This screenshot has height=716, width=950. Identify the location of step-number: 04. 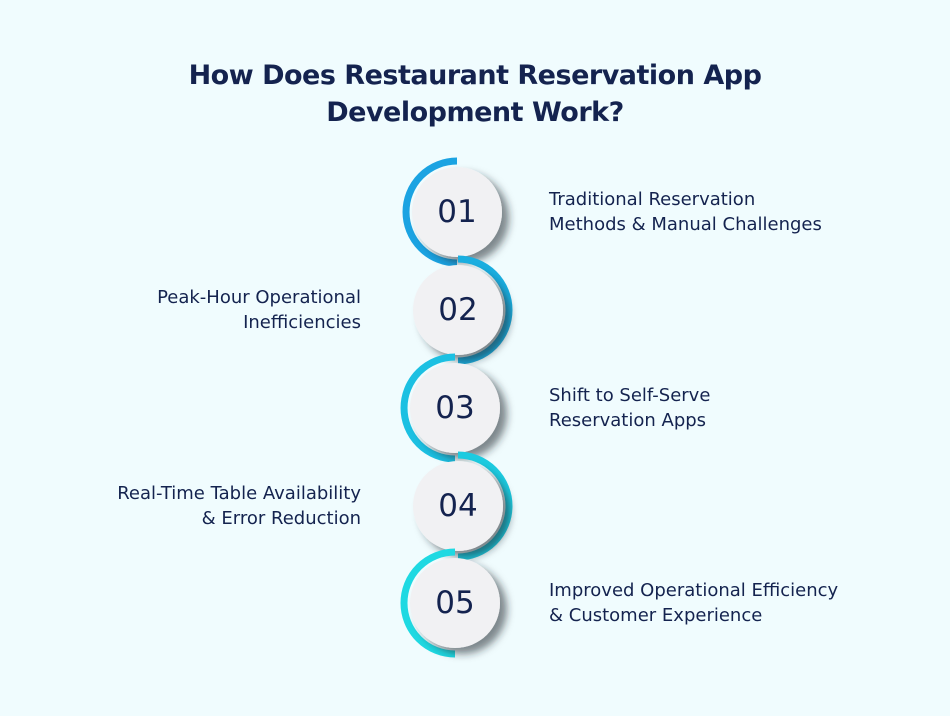
(458, 506).